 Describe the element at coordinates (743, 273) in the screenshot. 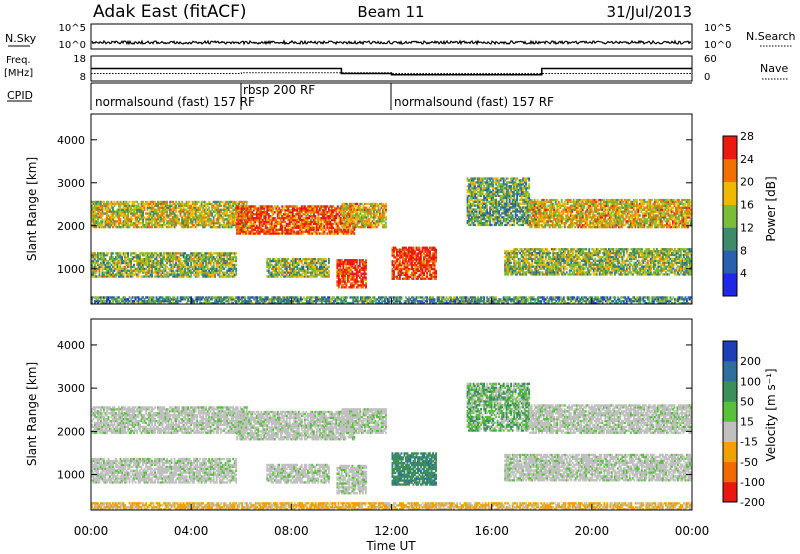

I see `power-colorbar-level-0: 4` at that location.